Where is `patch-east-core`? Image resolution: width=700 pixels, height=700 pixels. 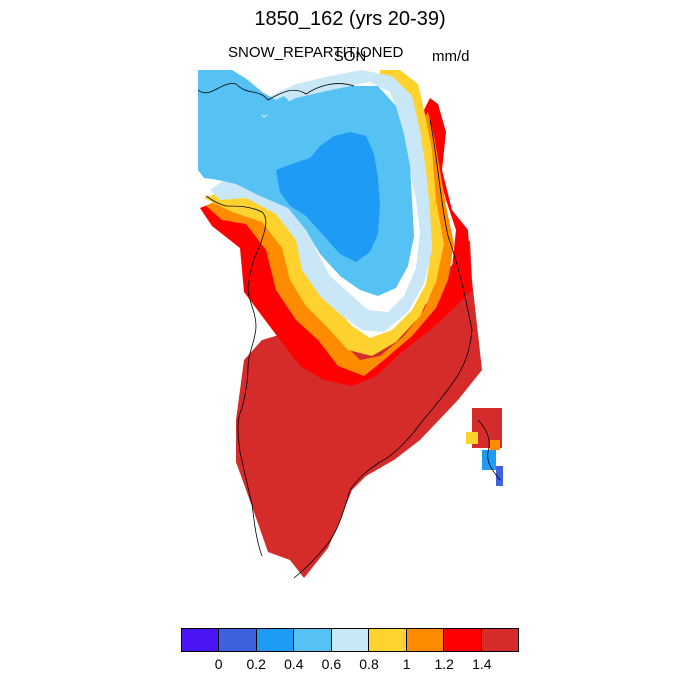 patch-east-core is located at coordinates (489, 460).